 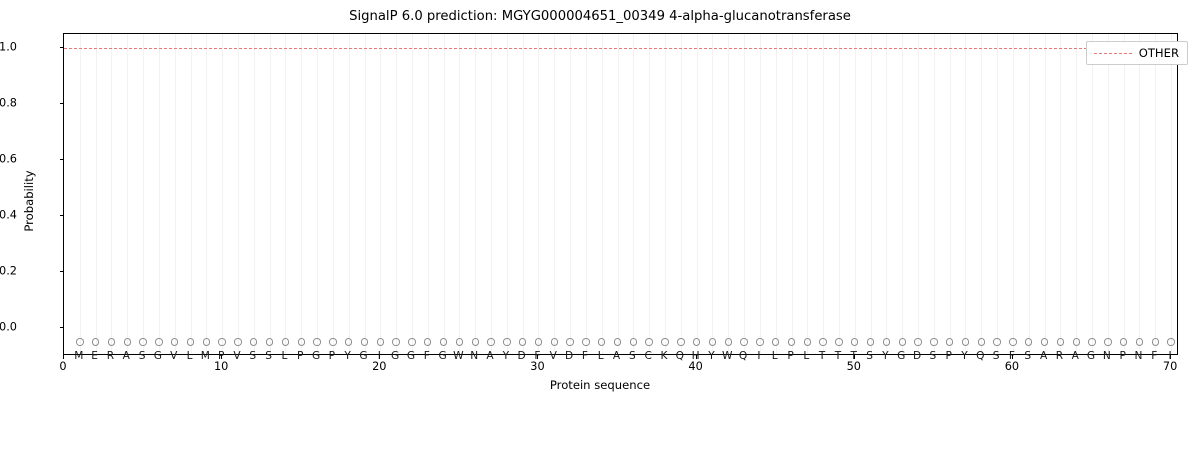 What do you see at coordinates (79, 356) in the screenshot?
I see `residue-letter: M` at bounding box center [79, 356].